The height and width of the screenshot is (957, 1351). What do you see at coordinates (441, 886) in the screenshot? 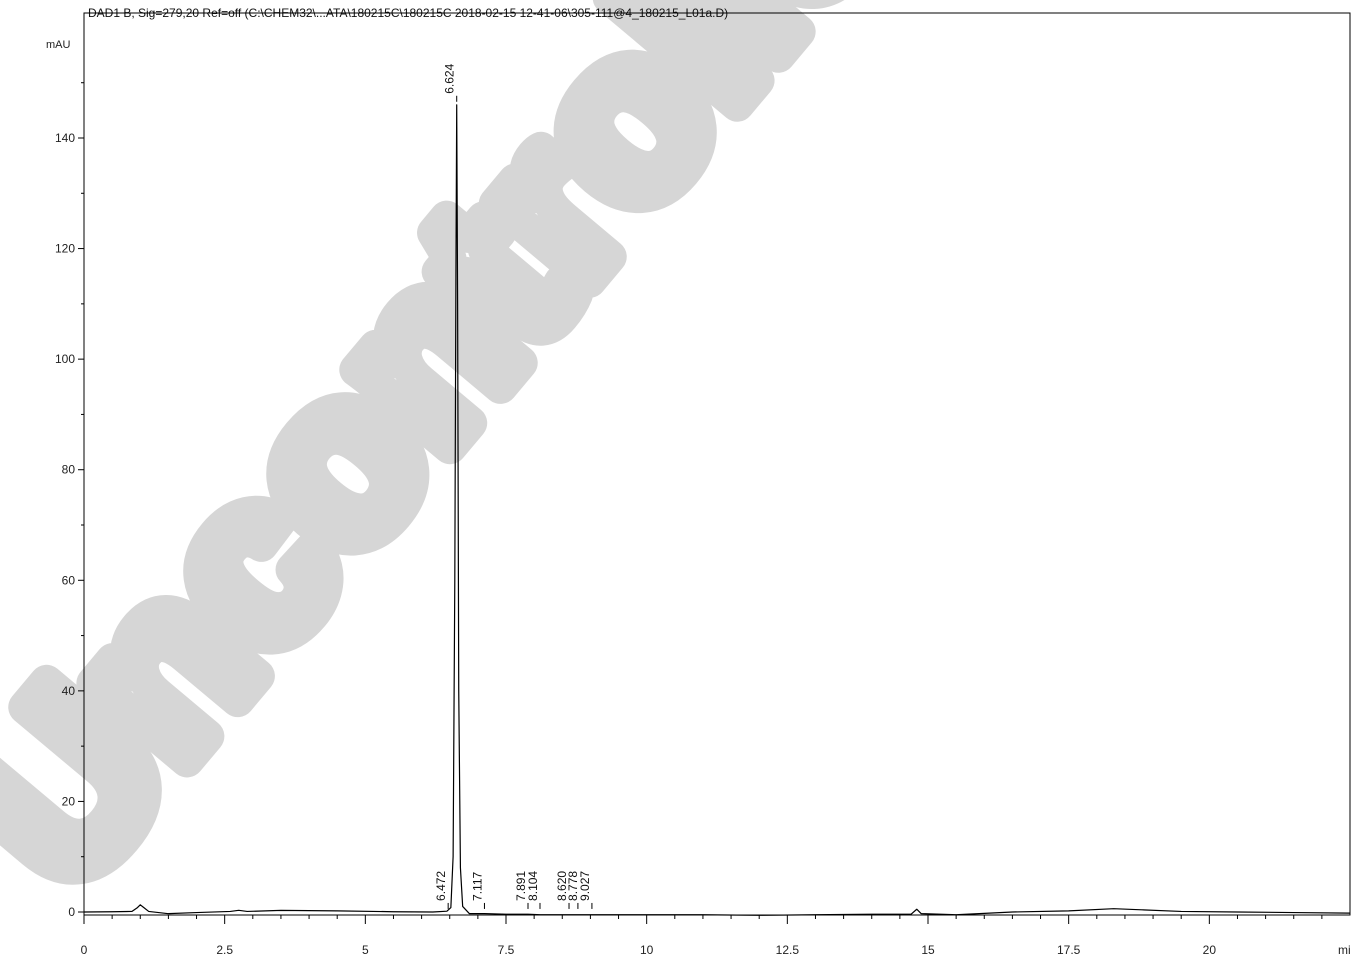
I see `peak-label: 6.472` at bounding box center [441, 886].